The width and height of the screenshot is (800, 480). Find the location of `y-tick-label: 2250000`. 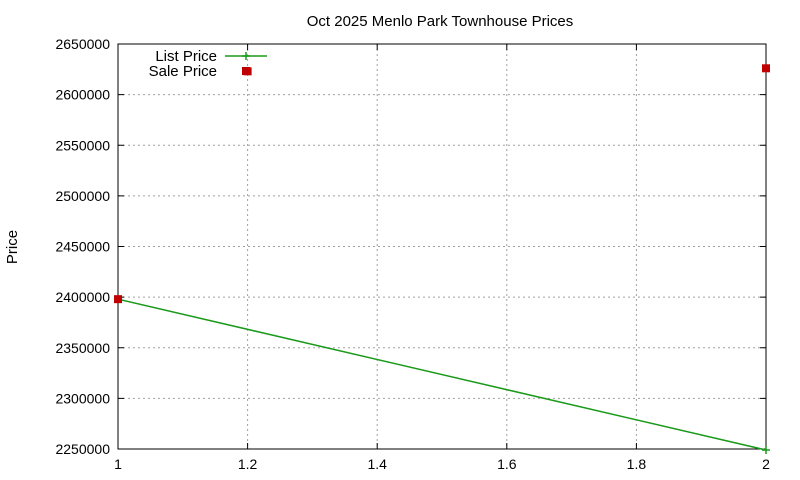

y-tick-label: 2250000 is located at coordinates (82, 449).